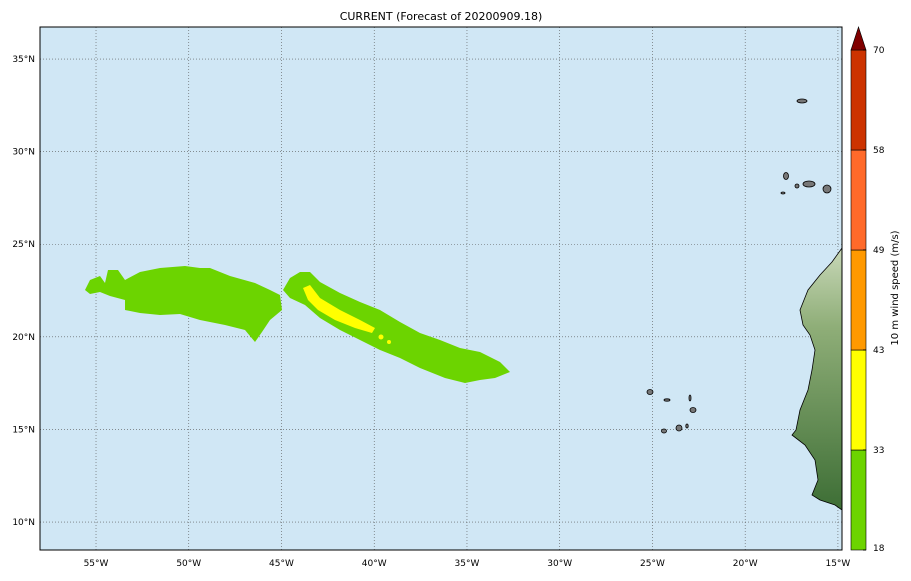  Describe the element at coordinates (467, 564) in the screenshot. I see `lon-tick-label: 35°W` at that location.